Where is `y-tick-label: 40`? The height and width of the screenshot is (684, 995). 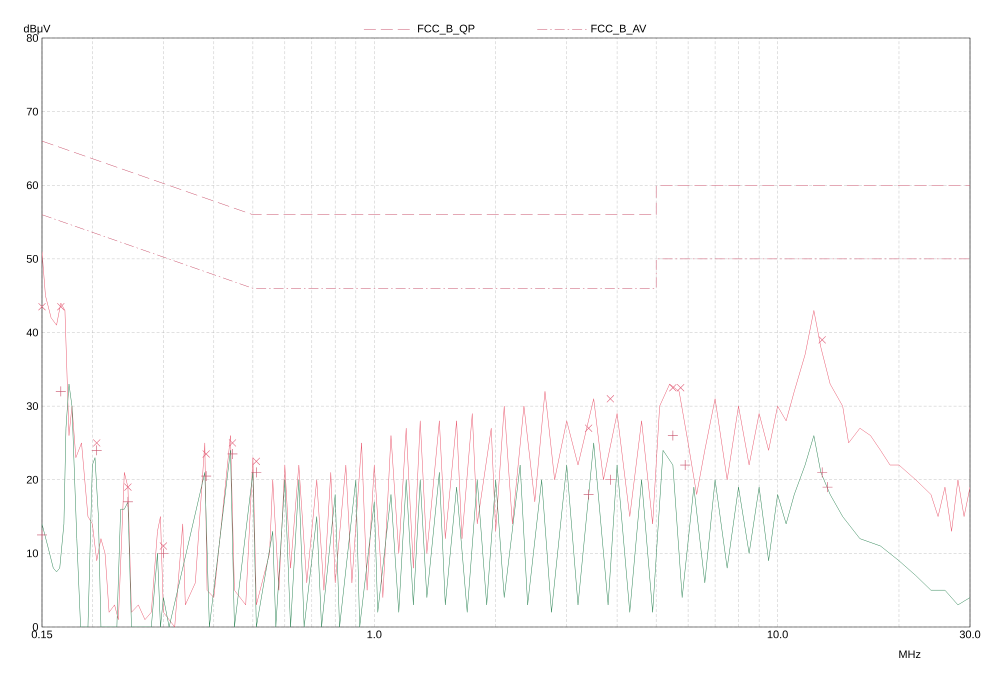
y-tick-label: 40 is located at coordinates (32, 332).